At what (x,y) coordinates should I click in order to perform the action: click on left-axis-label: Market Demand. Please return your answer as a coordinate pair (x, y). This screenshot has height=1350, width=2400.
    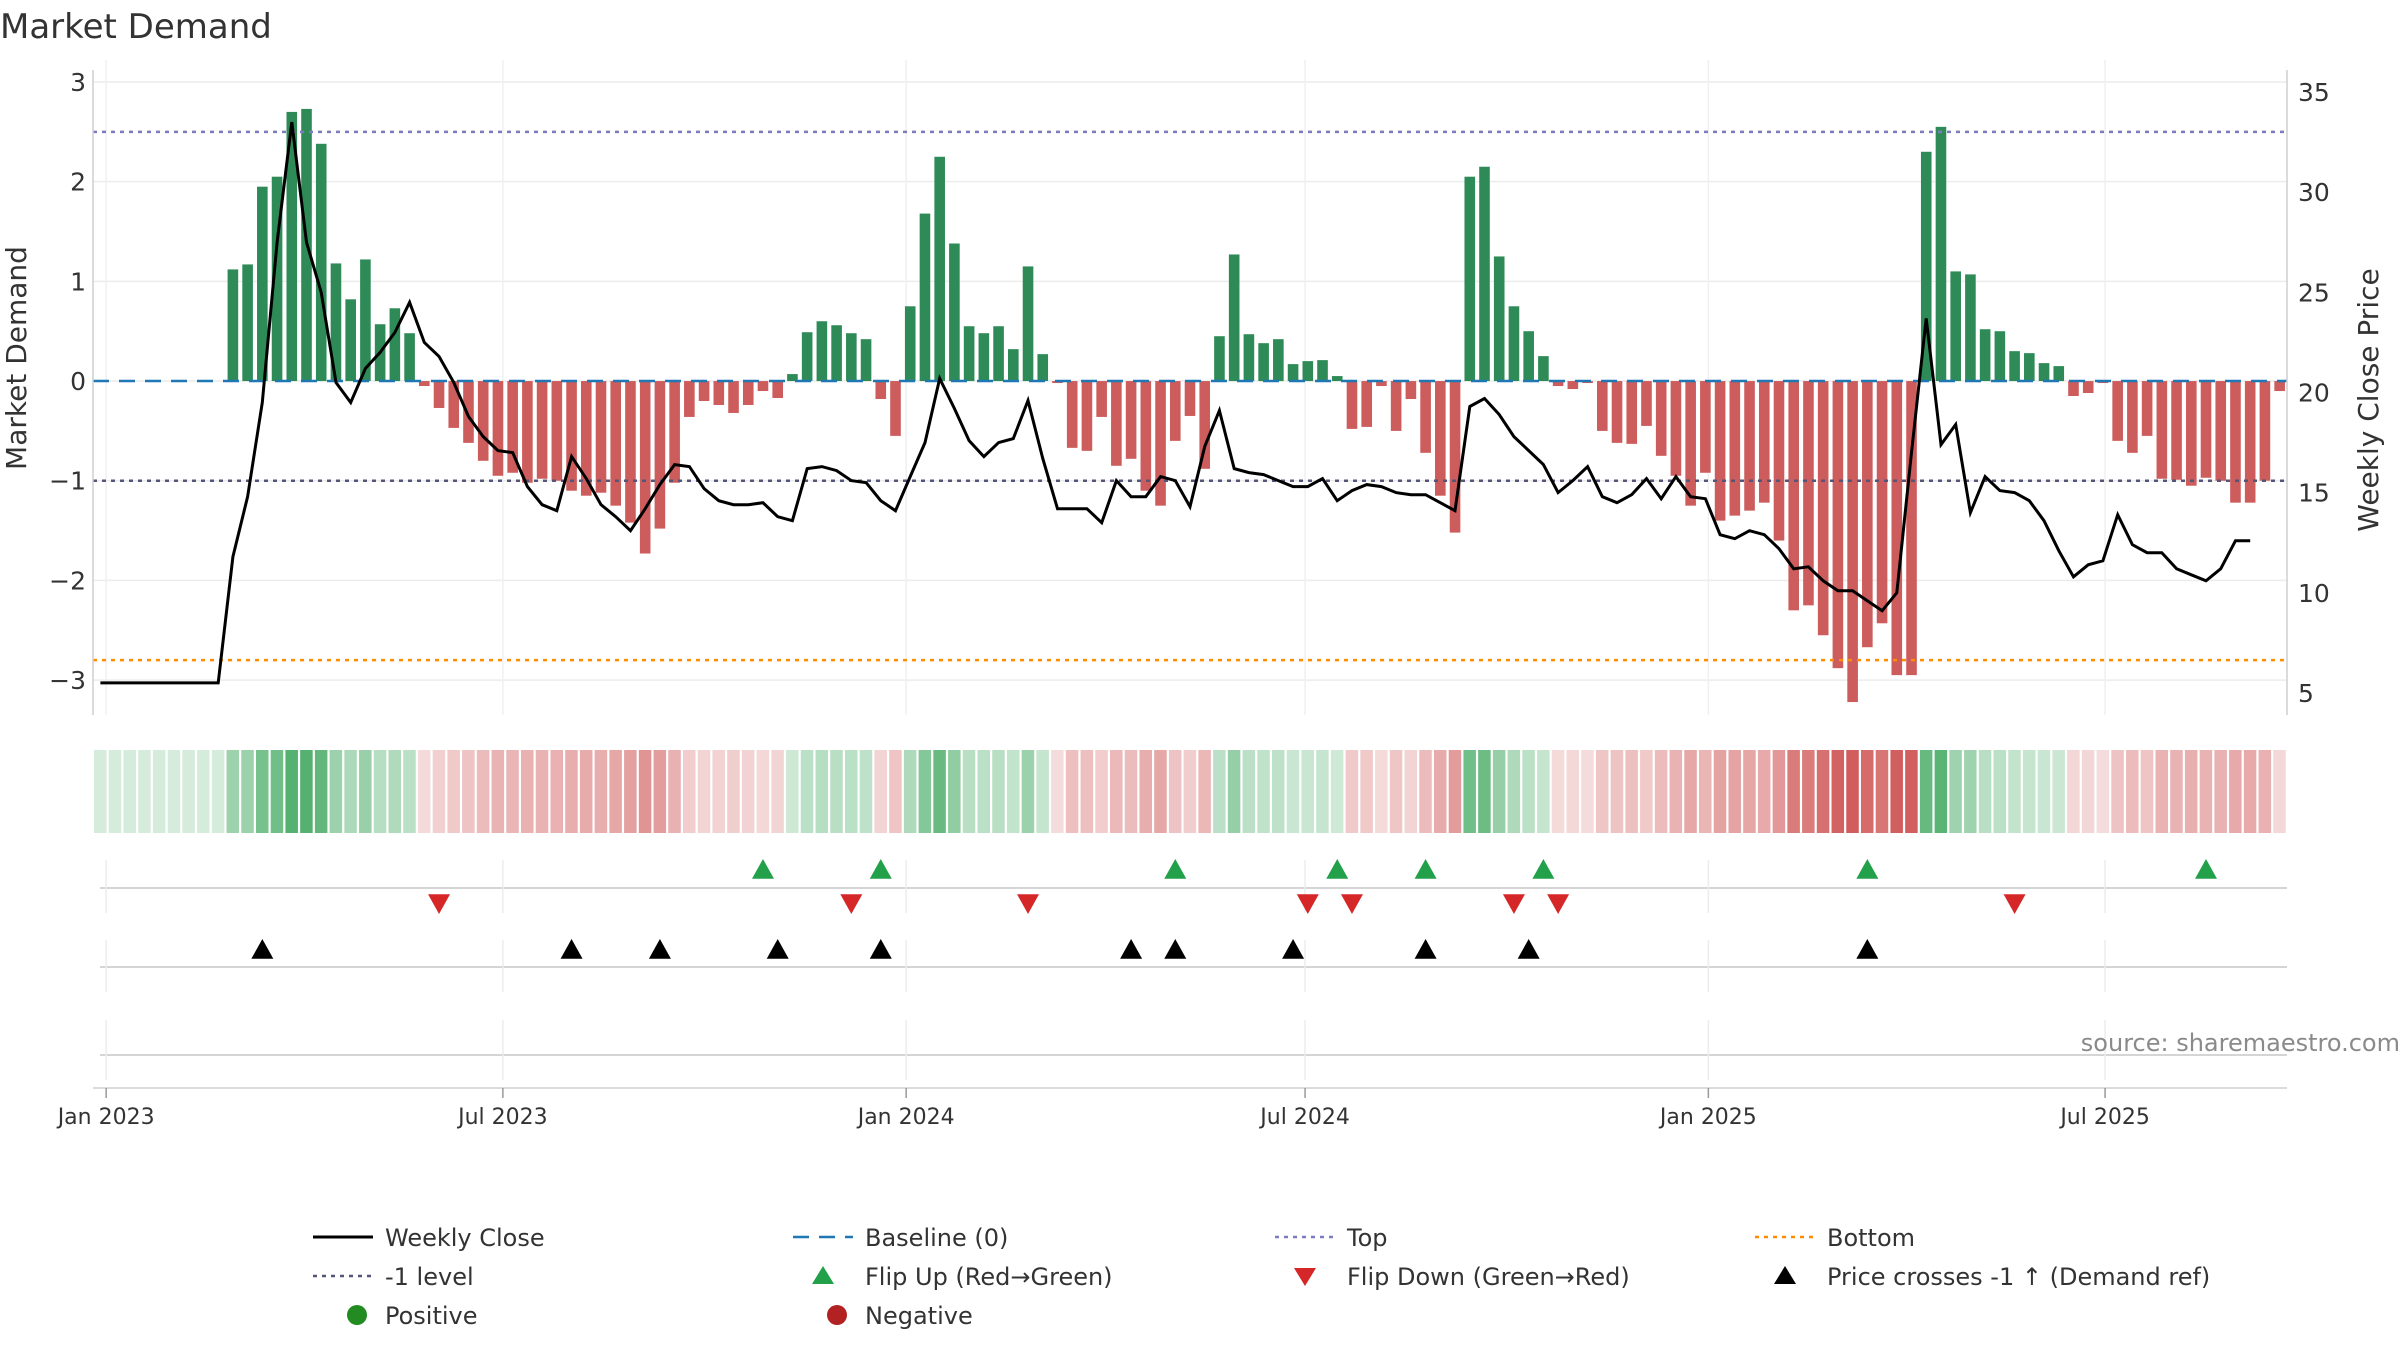
    Looking at the image, I should click on (16, 358).